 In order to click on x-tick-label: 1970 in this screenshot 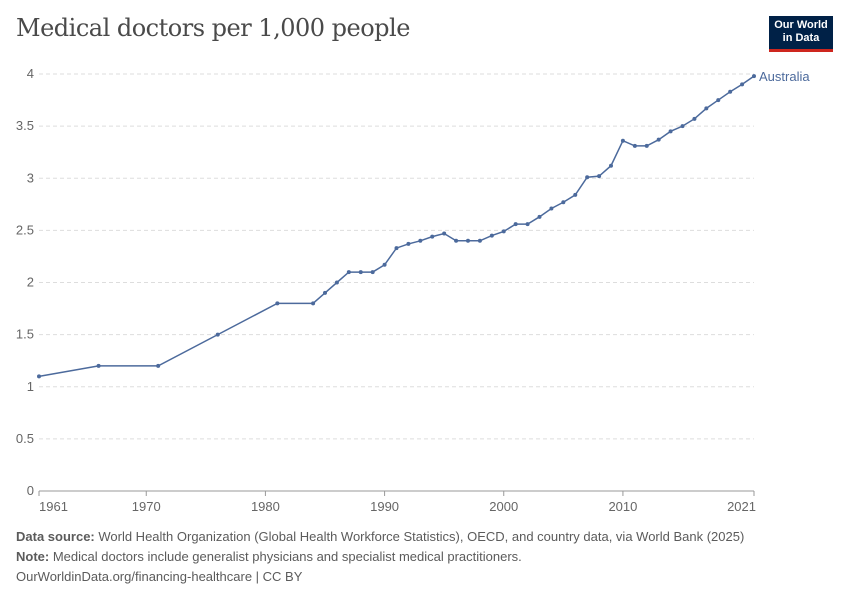, I will do `click(146, 506)`.